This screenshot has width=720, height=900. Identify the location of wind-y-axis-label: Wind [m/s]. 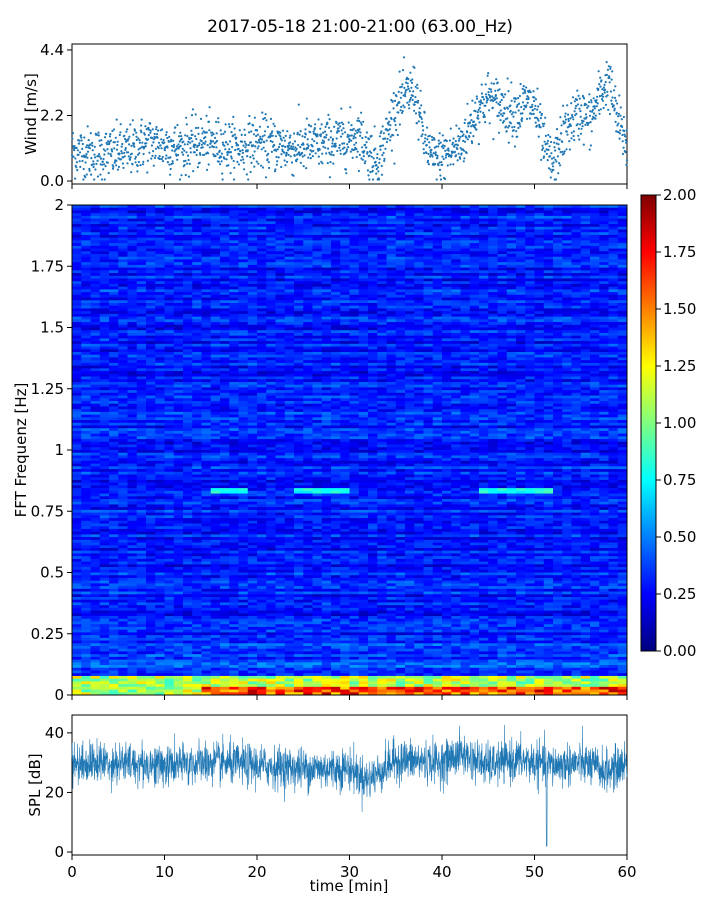
(31, 114).